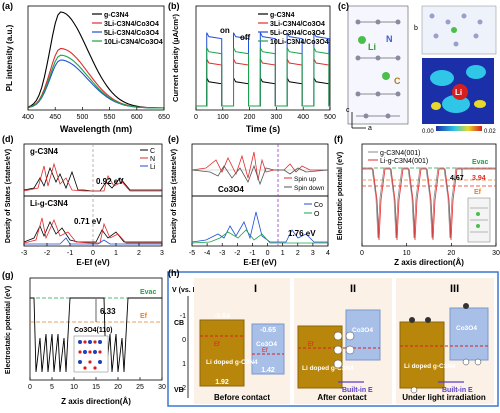 This screenshot has width=500, height=413. I want to click on tick-label: -5, so click(192, 253).